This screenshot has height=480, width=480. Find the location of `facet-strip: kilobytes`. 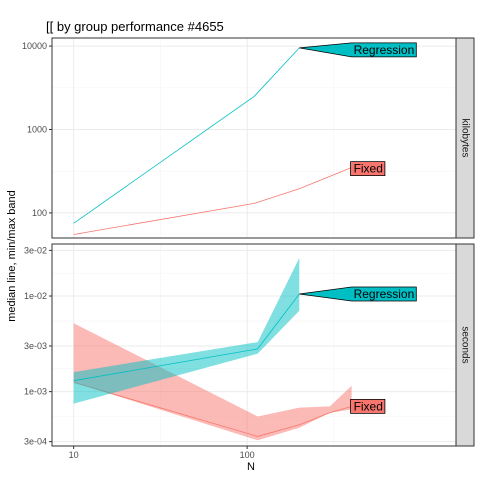

facet-strip: kilobytes is located at coordinates (465, 138).